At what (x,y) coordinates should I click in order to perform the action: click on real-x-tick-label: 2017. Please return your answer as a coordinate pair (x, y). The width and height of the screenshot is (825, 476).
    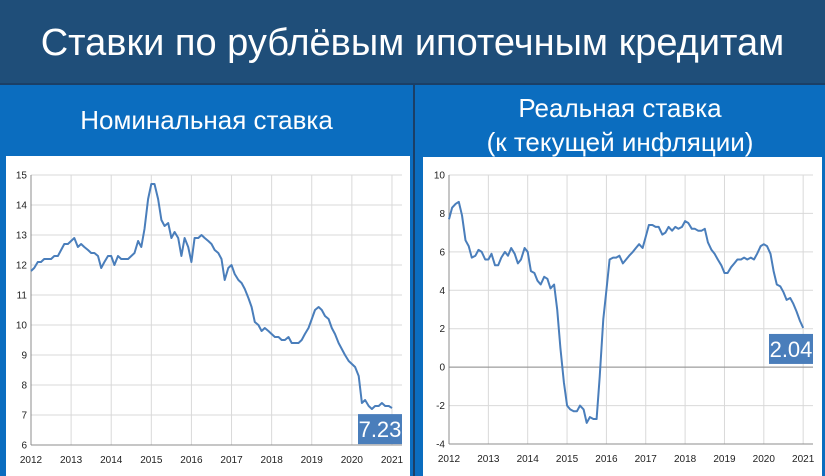
    Looking at the image, I should click on (646, 459).